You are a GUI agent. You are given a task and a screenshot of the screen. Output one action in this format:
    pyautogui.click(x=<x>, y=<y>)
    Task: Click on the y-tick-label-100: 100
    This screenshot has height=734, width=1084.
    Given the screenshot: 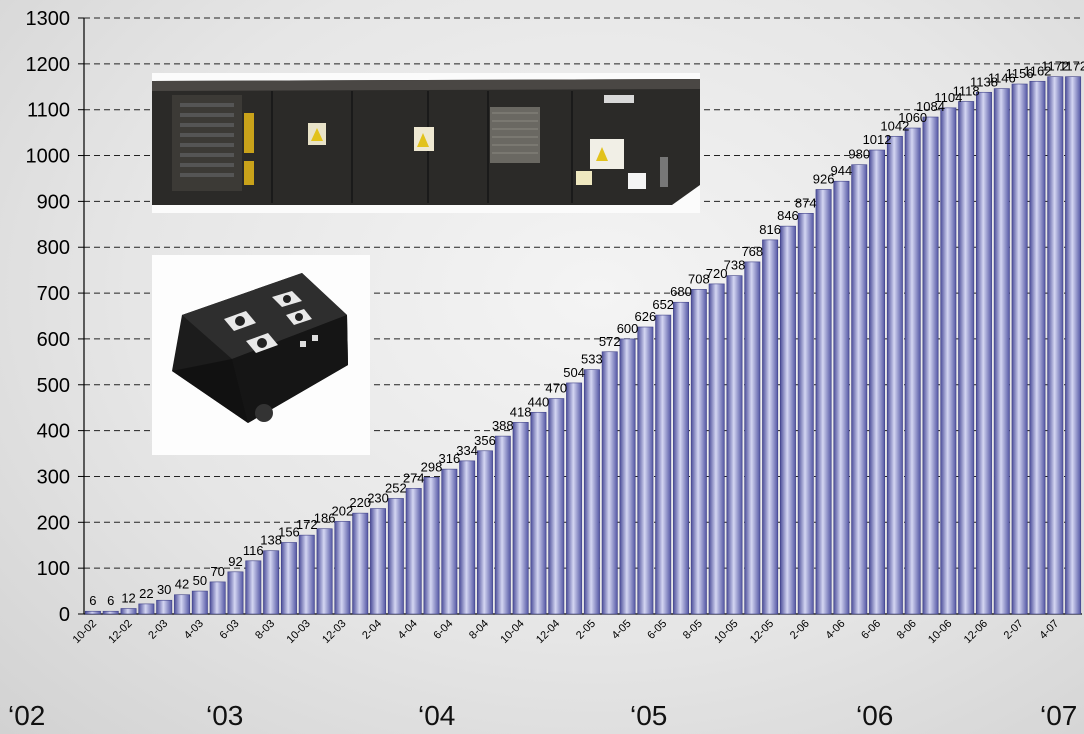 What is the action you would take?
    pyautogui.click(x=53, y=569)
    